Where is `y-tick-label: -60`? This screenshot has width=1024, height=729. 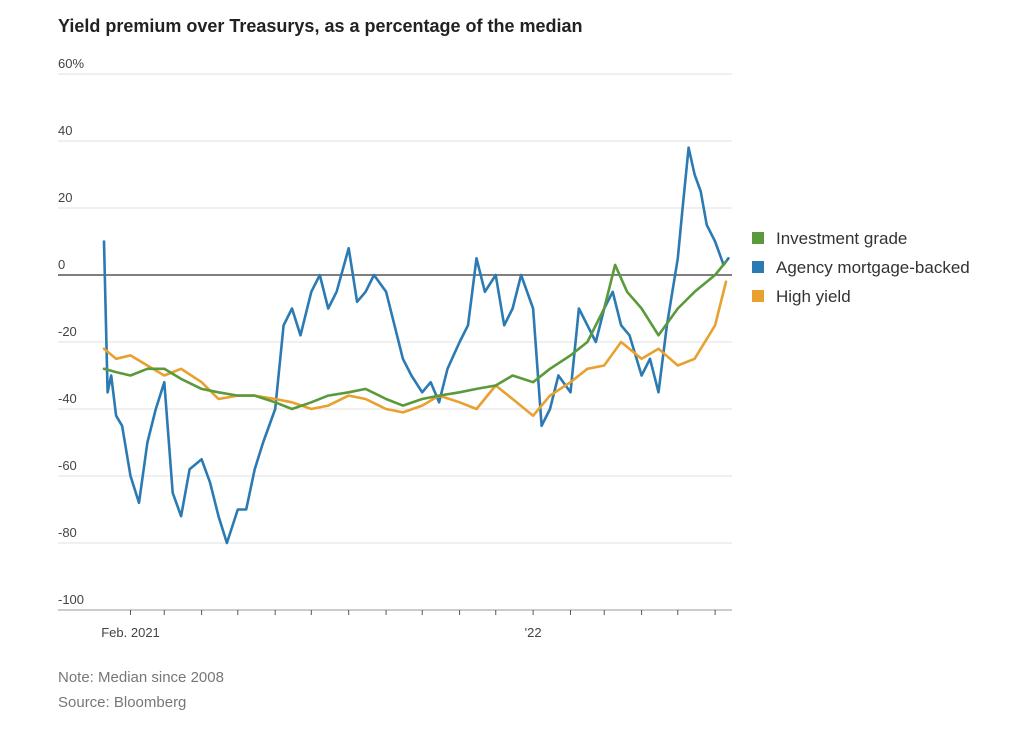
y-tick-label: -60 is located at coordinates (67, 465).